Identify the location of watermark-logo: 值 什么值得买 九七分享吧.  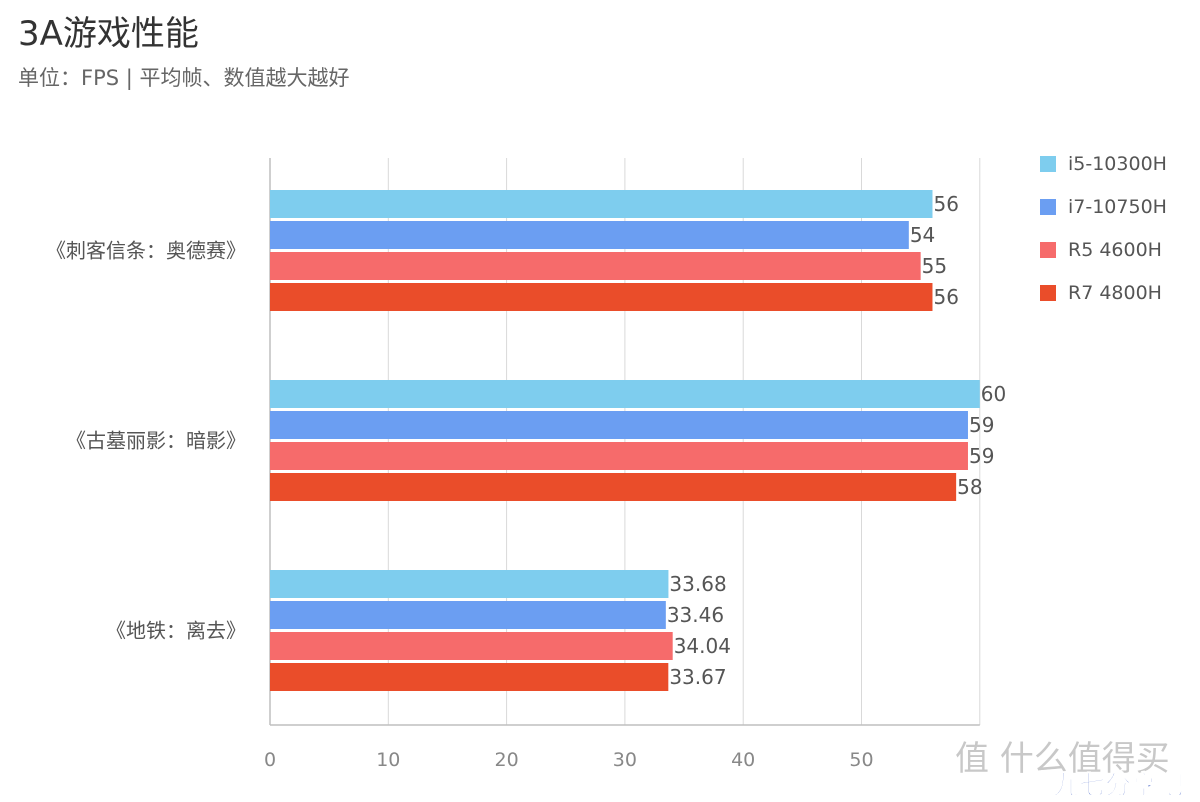
(1069, 769).